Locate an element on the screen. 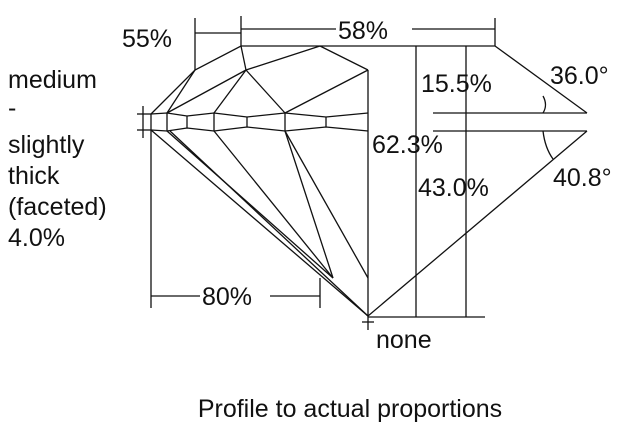 Image resolution: width=640 pixels, height=430 pixels. girdle-line: medium is located at coordinates (52, 80).